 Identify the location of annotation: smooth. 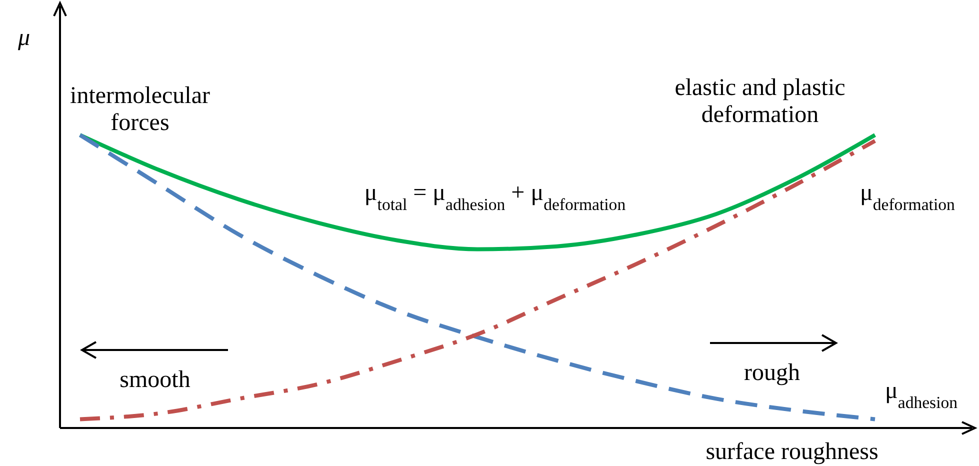
(155, 380).